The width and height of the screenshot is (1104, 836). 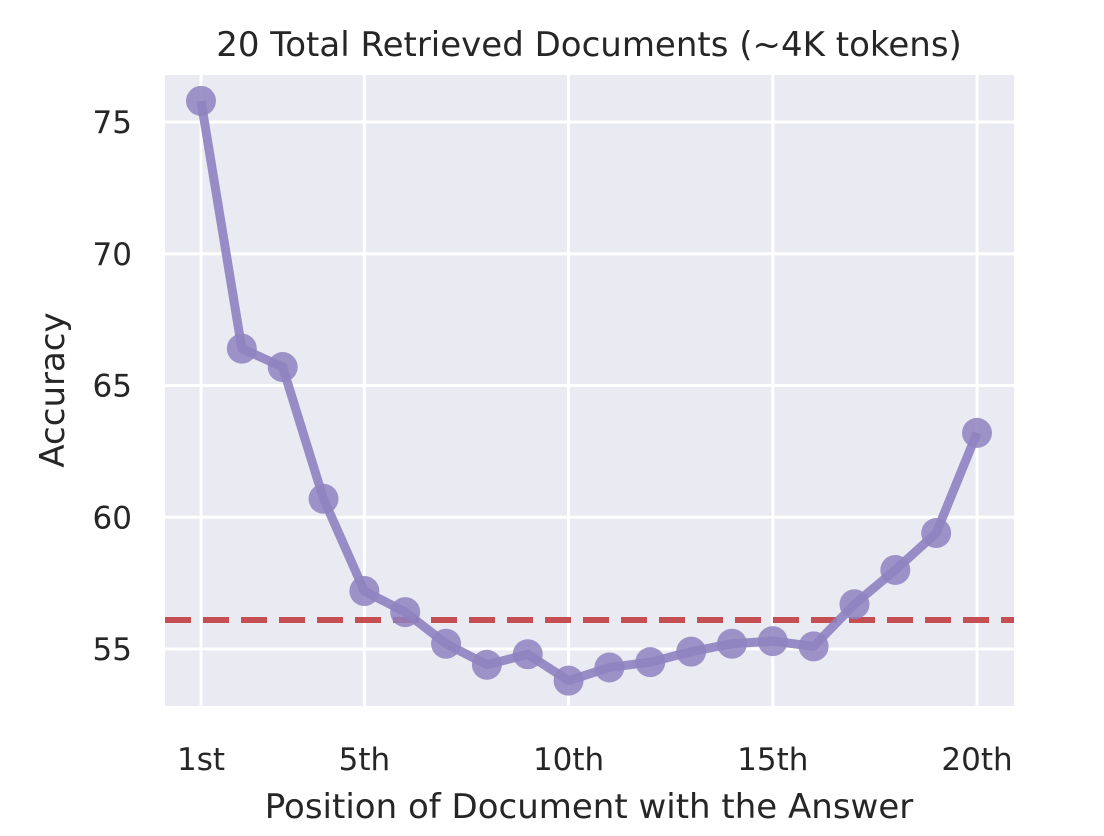 I want to click on x-axis-label: Position of Document with the Answer, so click(x=589, y=807).